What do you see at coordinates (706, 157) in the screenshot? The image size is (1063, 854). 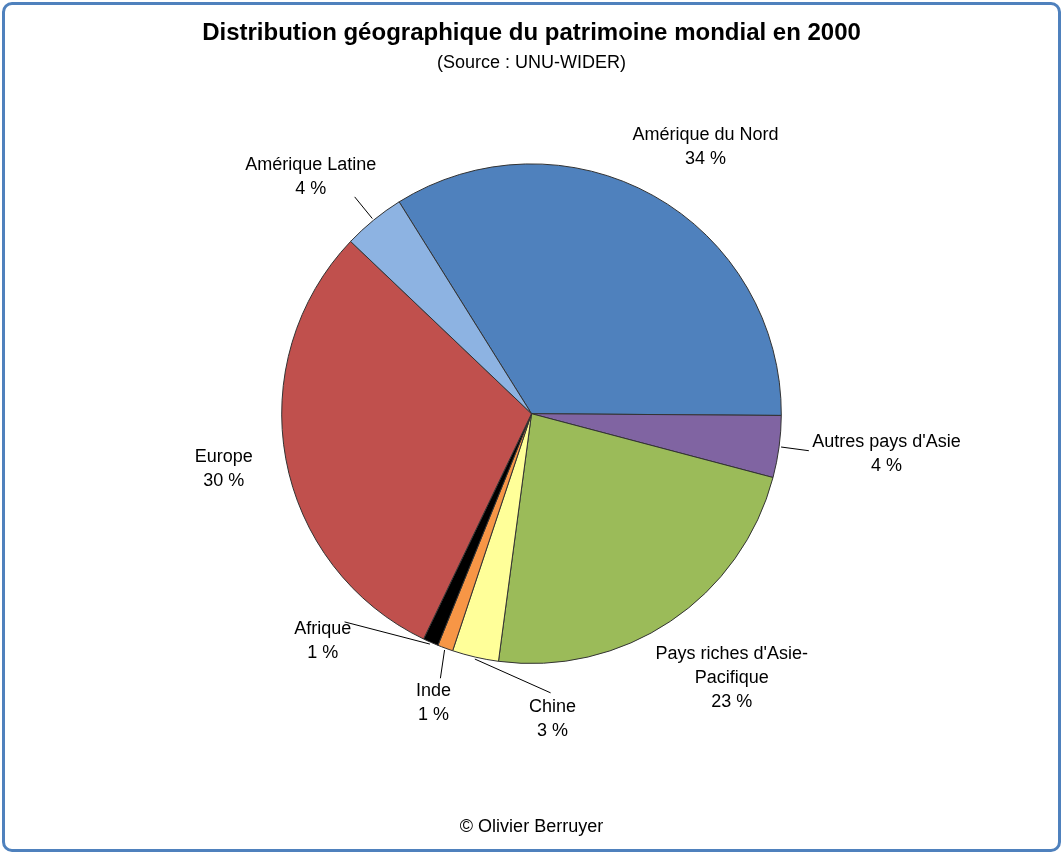 I see `data-label: 34 %` at bounding box center [706, 157].